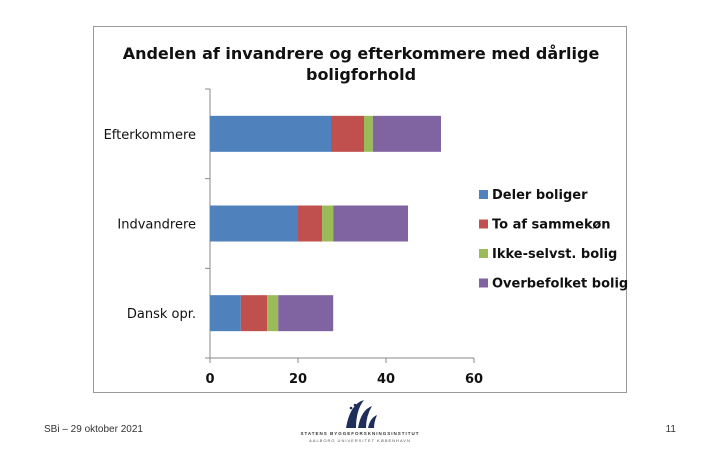 The image size is (720, 450). Describe the element at coordinates (360, 440) in the screenshot. I see `logo-text-line2: AALBORG UNIVERSITET KØBENHAVN` at that location.